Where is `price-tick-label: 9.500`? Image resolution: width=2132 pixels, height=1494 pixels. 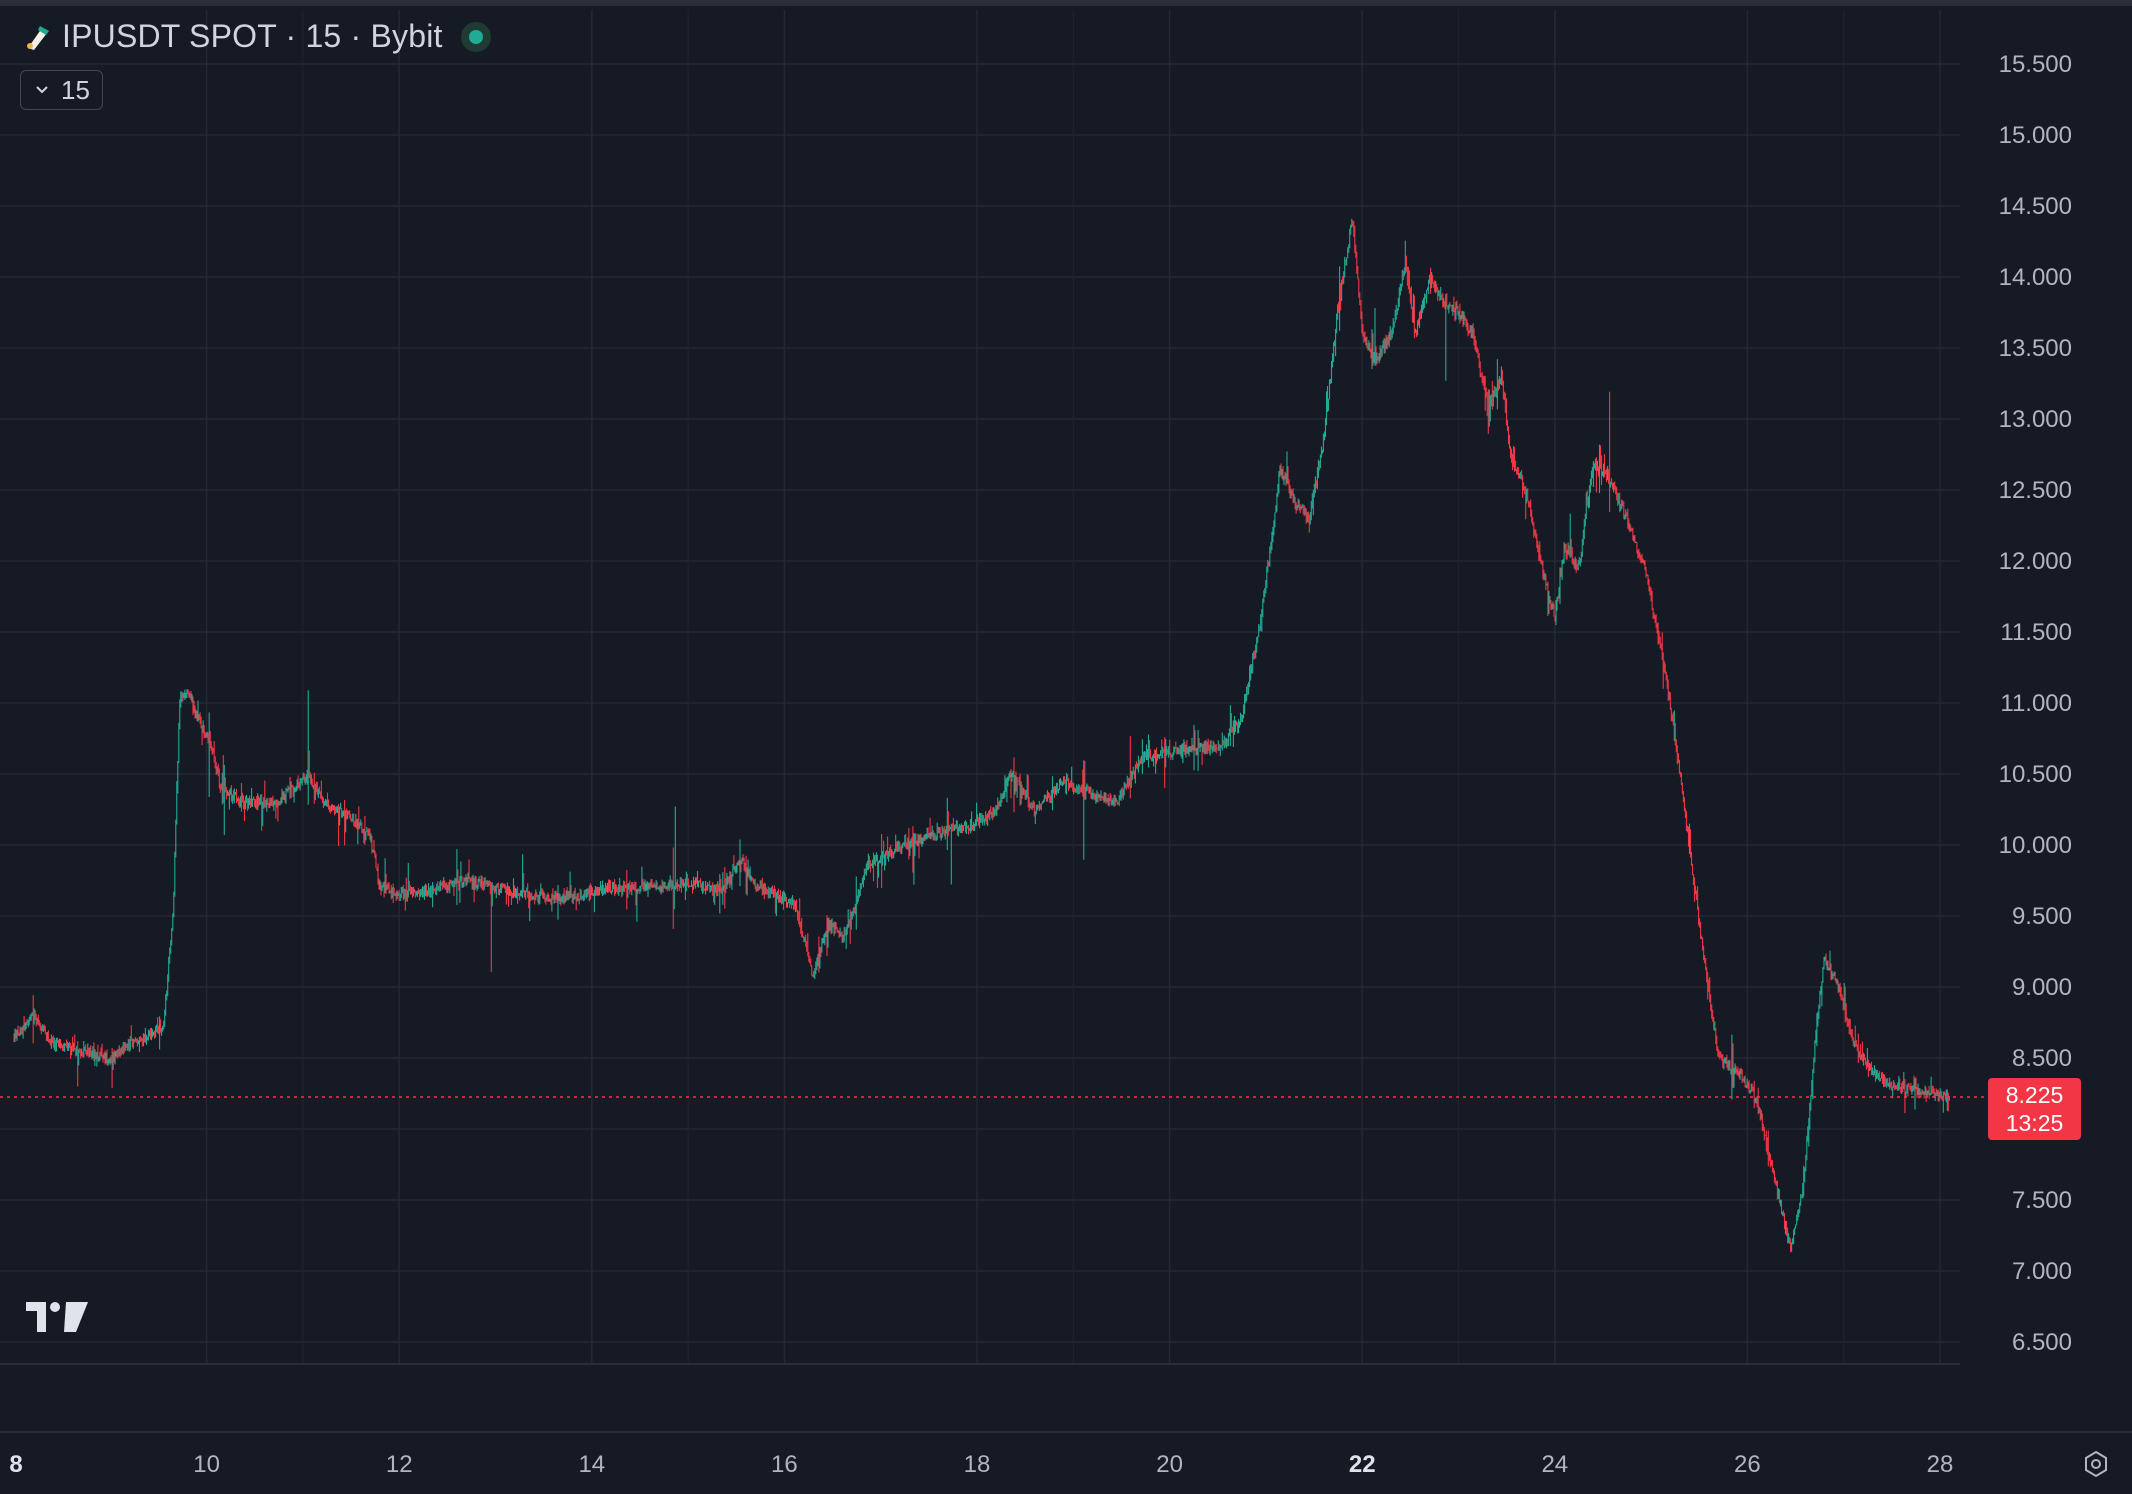
price-tick-label: 9.500 is located at coordinates (2042, 916).